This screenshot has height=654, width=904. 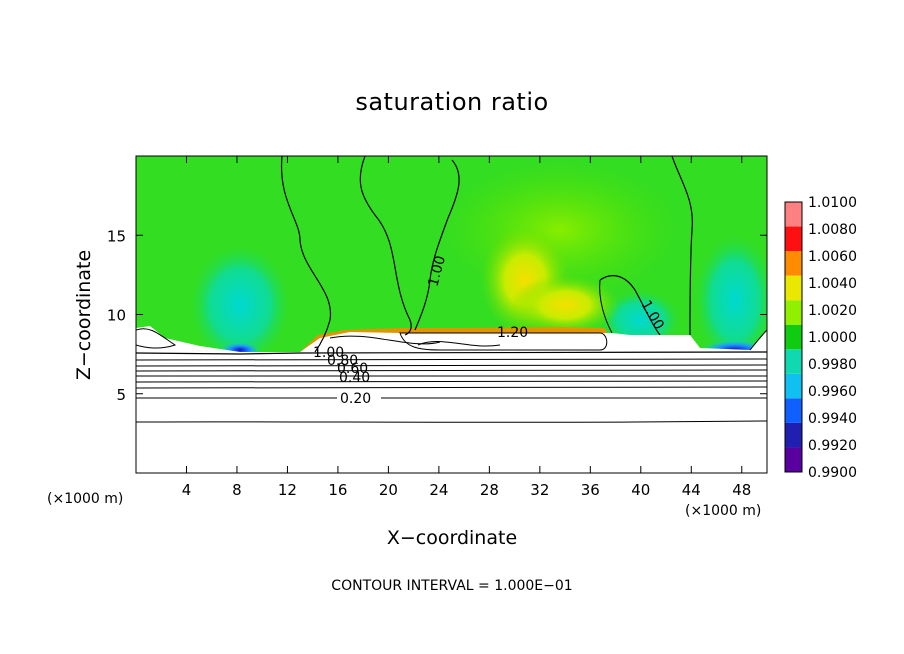 I want to click on contour-label: 0.60, so click(x=352, y=369).